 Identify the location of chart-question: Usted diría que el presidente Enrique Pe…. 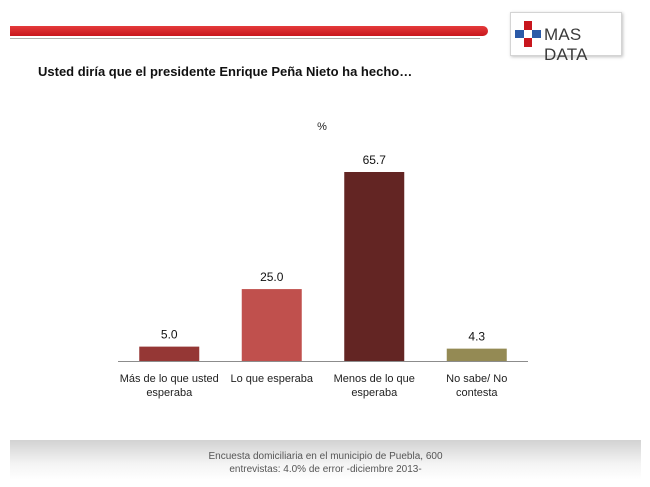
(225, 71).